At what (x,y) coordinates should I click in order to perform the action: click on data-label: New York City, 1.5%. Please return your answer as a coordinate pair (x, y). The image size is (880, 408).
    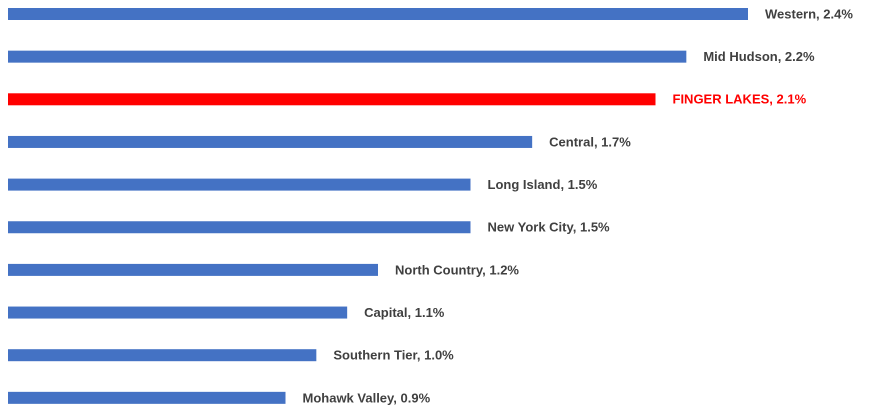
    Looking at the image, I should click on (549, 227).